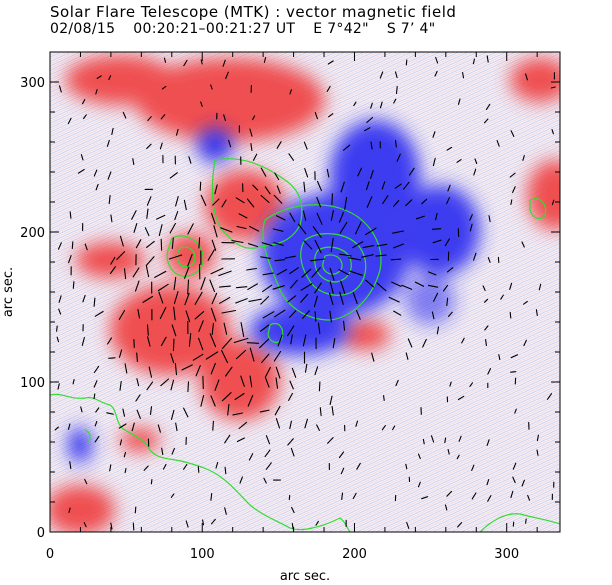 This screenshot has width=612, height=585. What do you see at coordinates (411, 29) in the screenshot?
I see `obs-latitude: S 7’ 4"` at bounding box center [411, 29].